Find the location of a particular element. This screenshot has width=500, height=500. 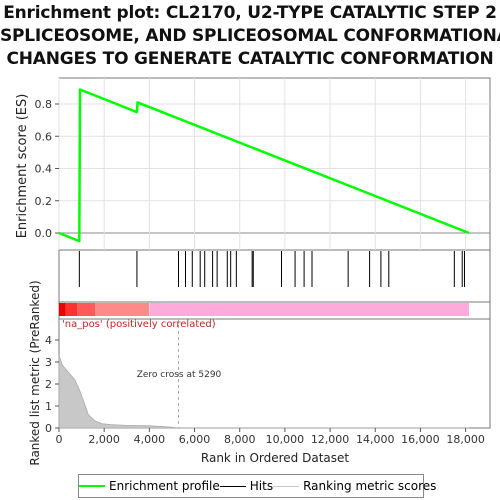

hits-panel-frame is located at coordinates (274, 276).